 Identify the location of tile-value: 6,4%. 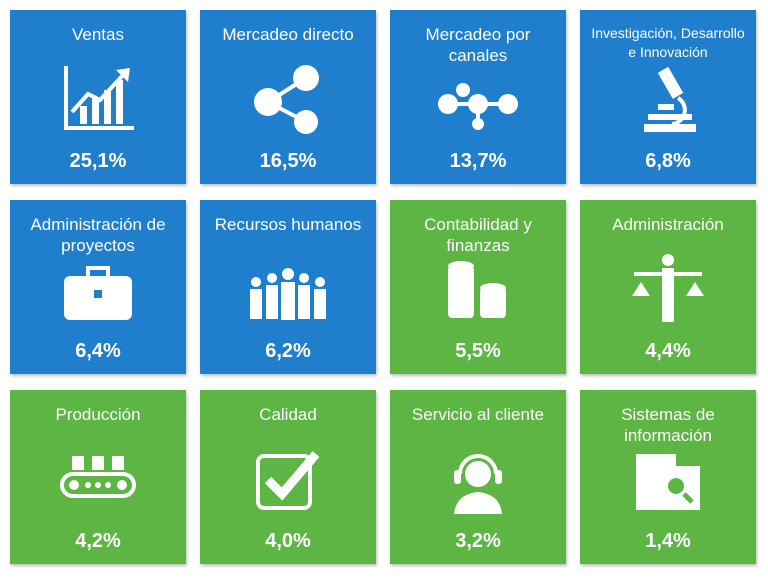
(98, 351).